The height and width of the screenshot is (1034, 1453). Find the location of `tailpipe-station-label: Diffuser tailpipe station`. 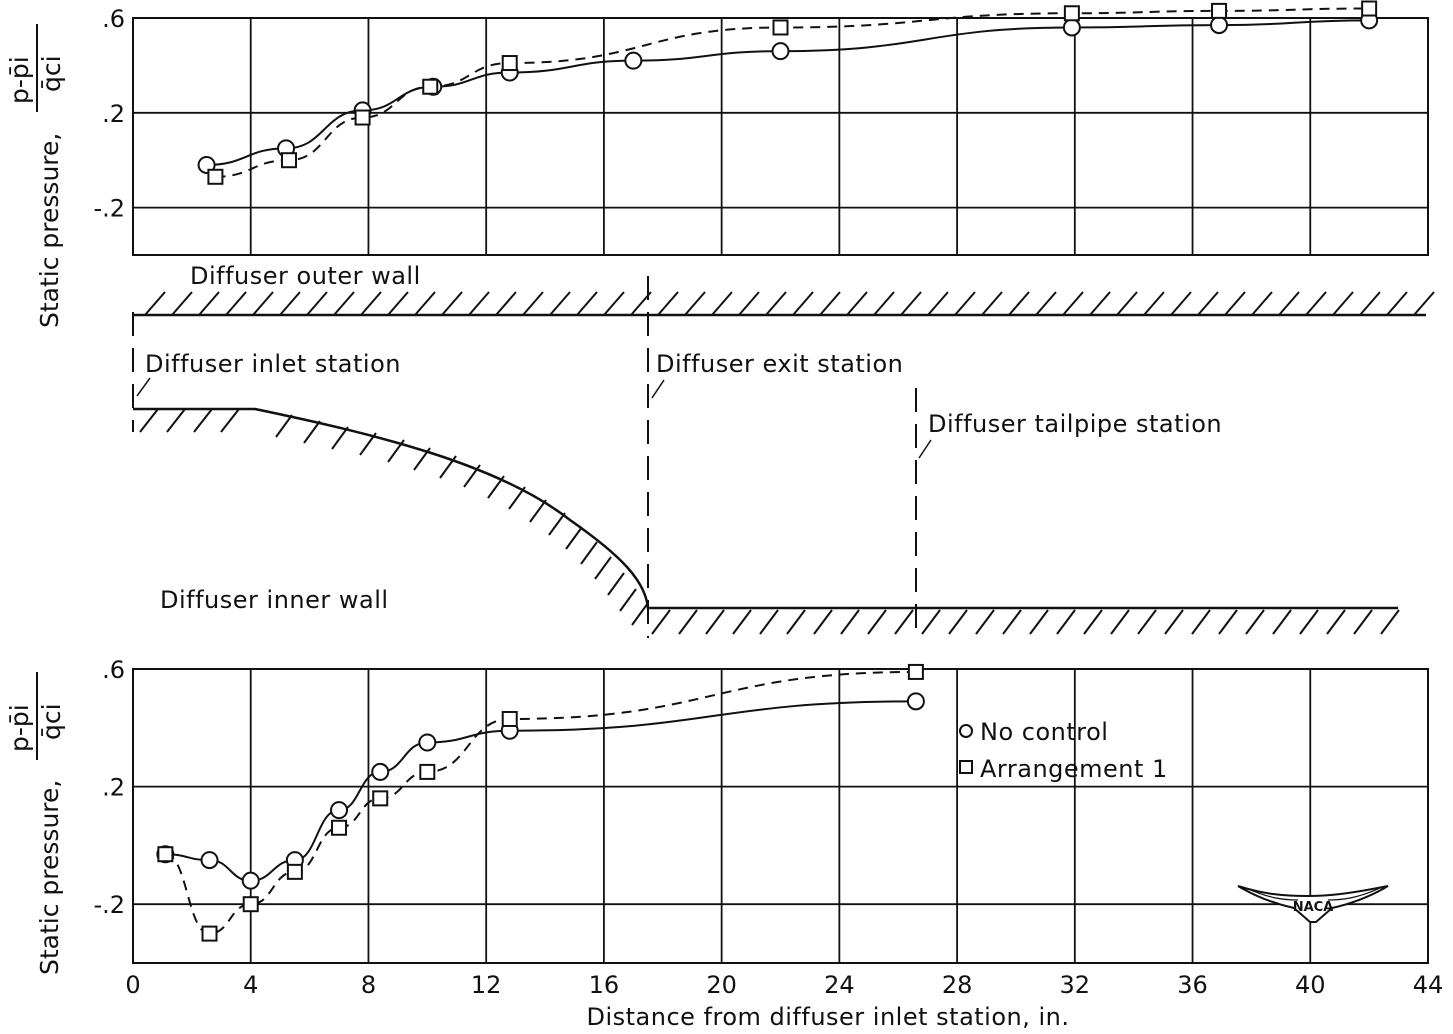

tailpipe-station-label: Diffuser tailpipe station is located at coordinates (1075, 424).